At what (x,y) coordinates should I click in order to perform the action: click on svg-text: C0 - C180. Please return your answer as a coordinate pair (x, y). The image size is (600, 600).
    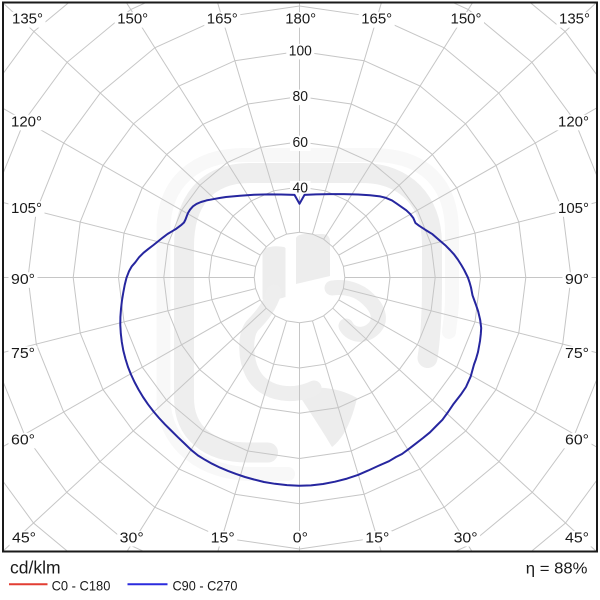
    Looking at the image, I should click on (81, 585).